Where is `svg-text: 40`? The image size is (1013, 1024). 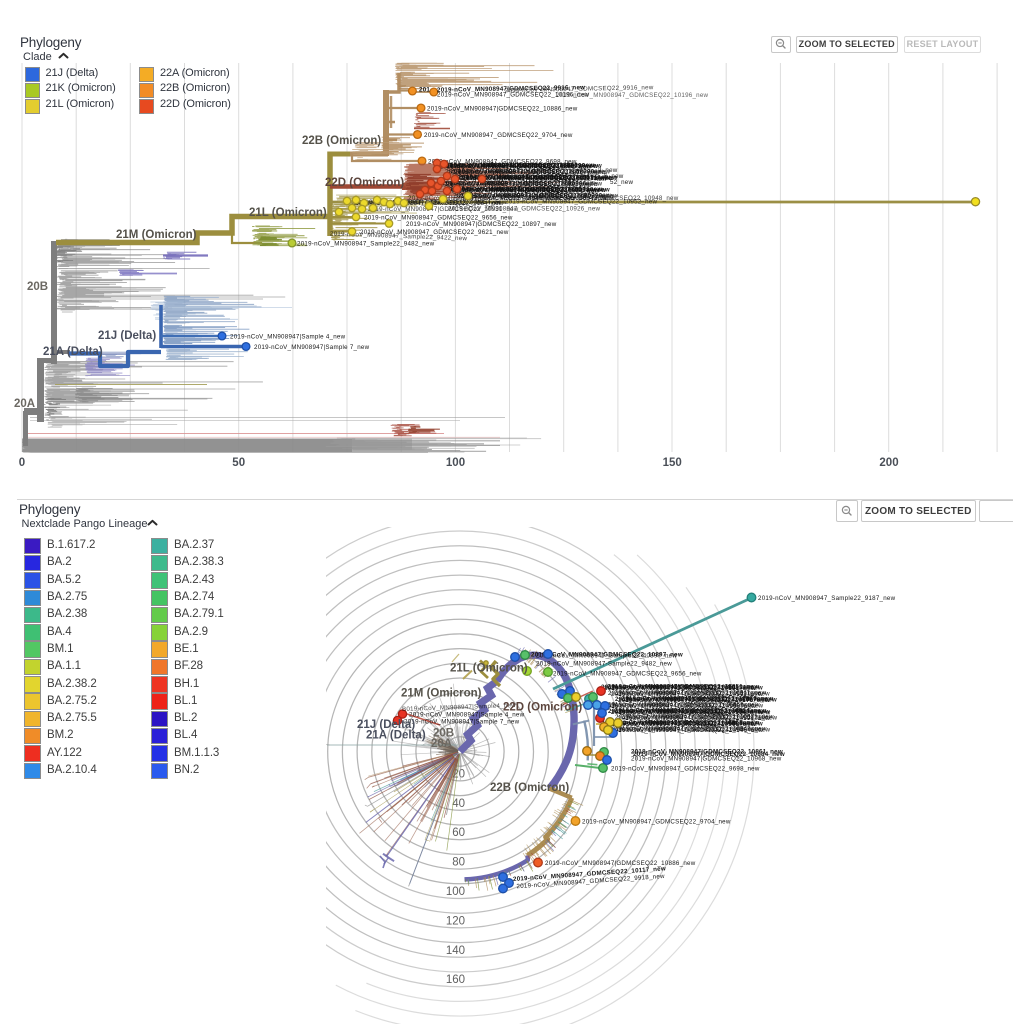 svg-text: 40 is located at coordinates (458, 804).